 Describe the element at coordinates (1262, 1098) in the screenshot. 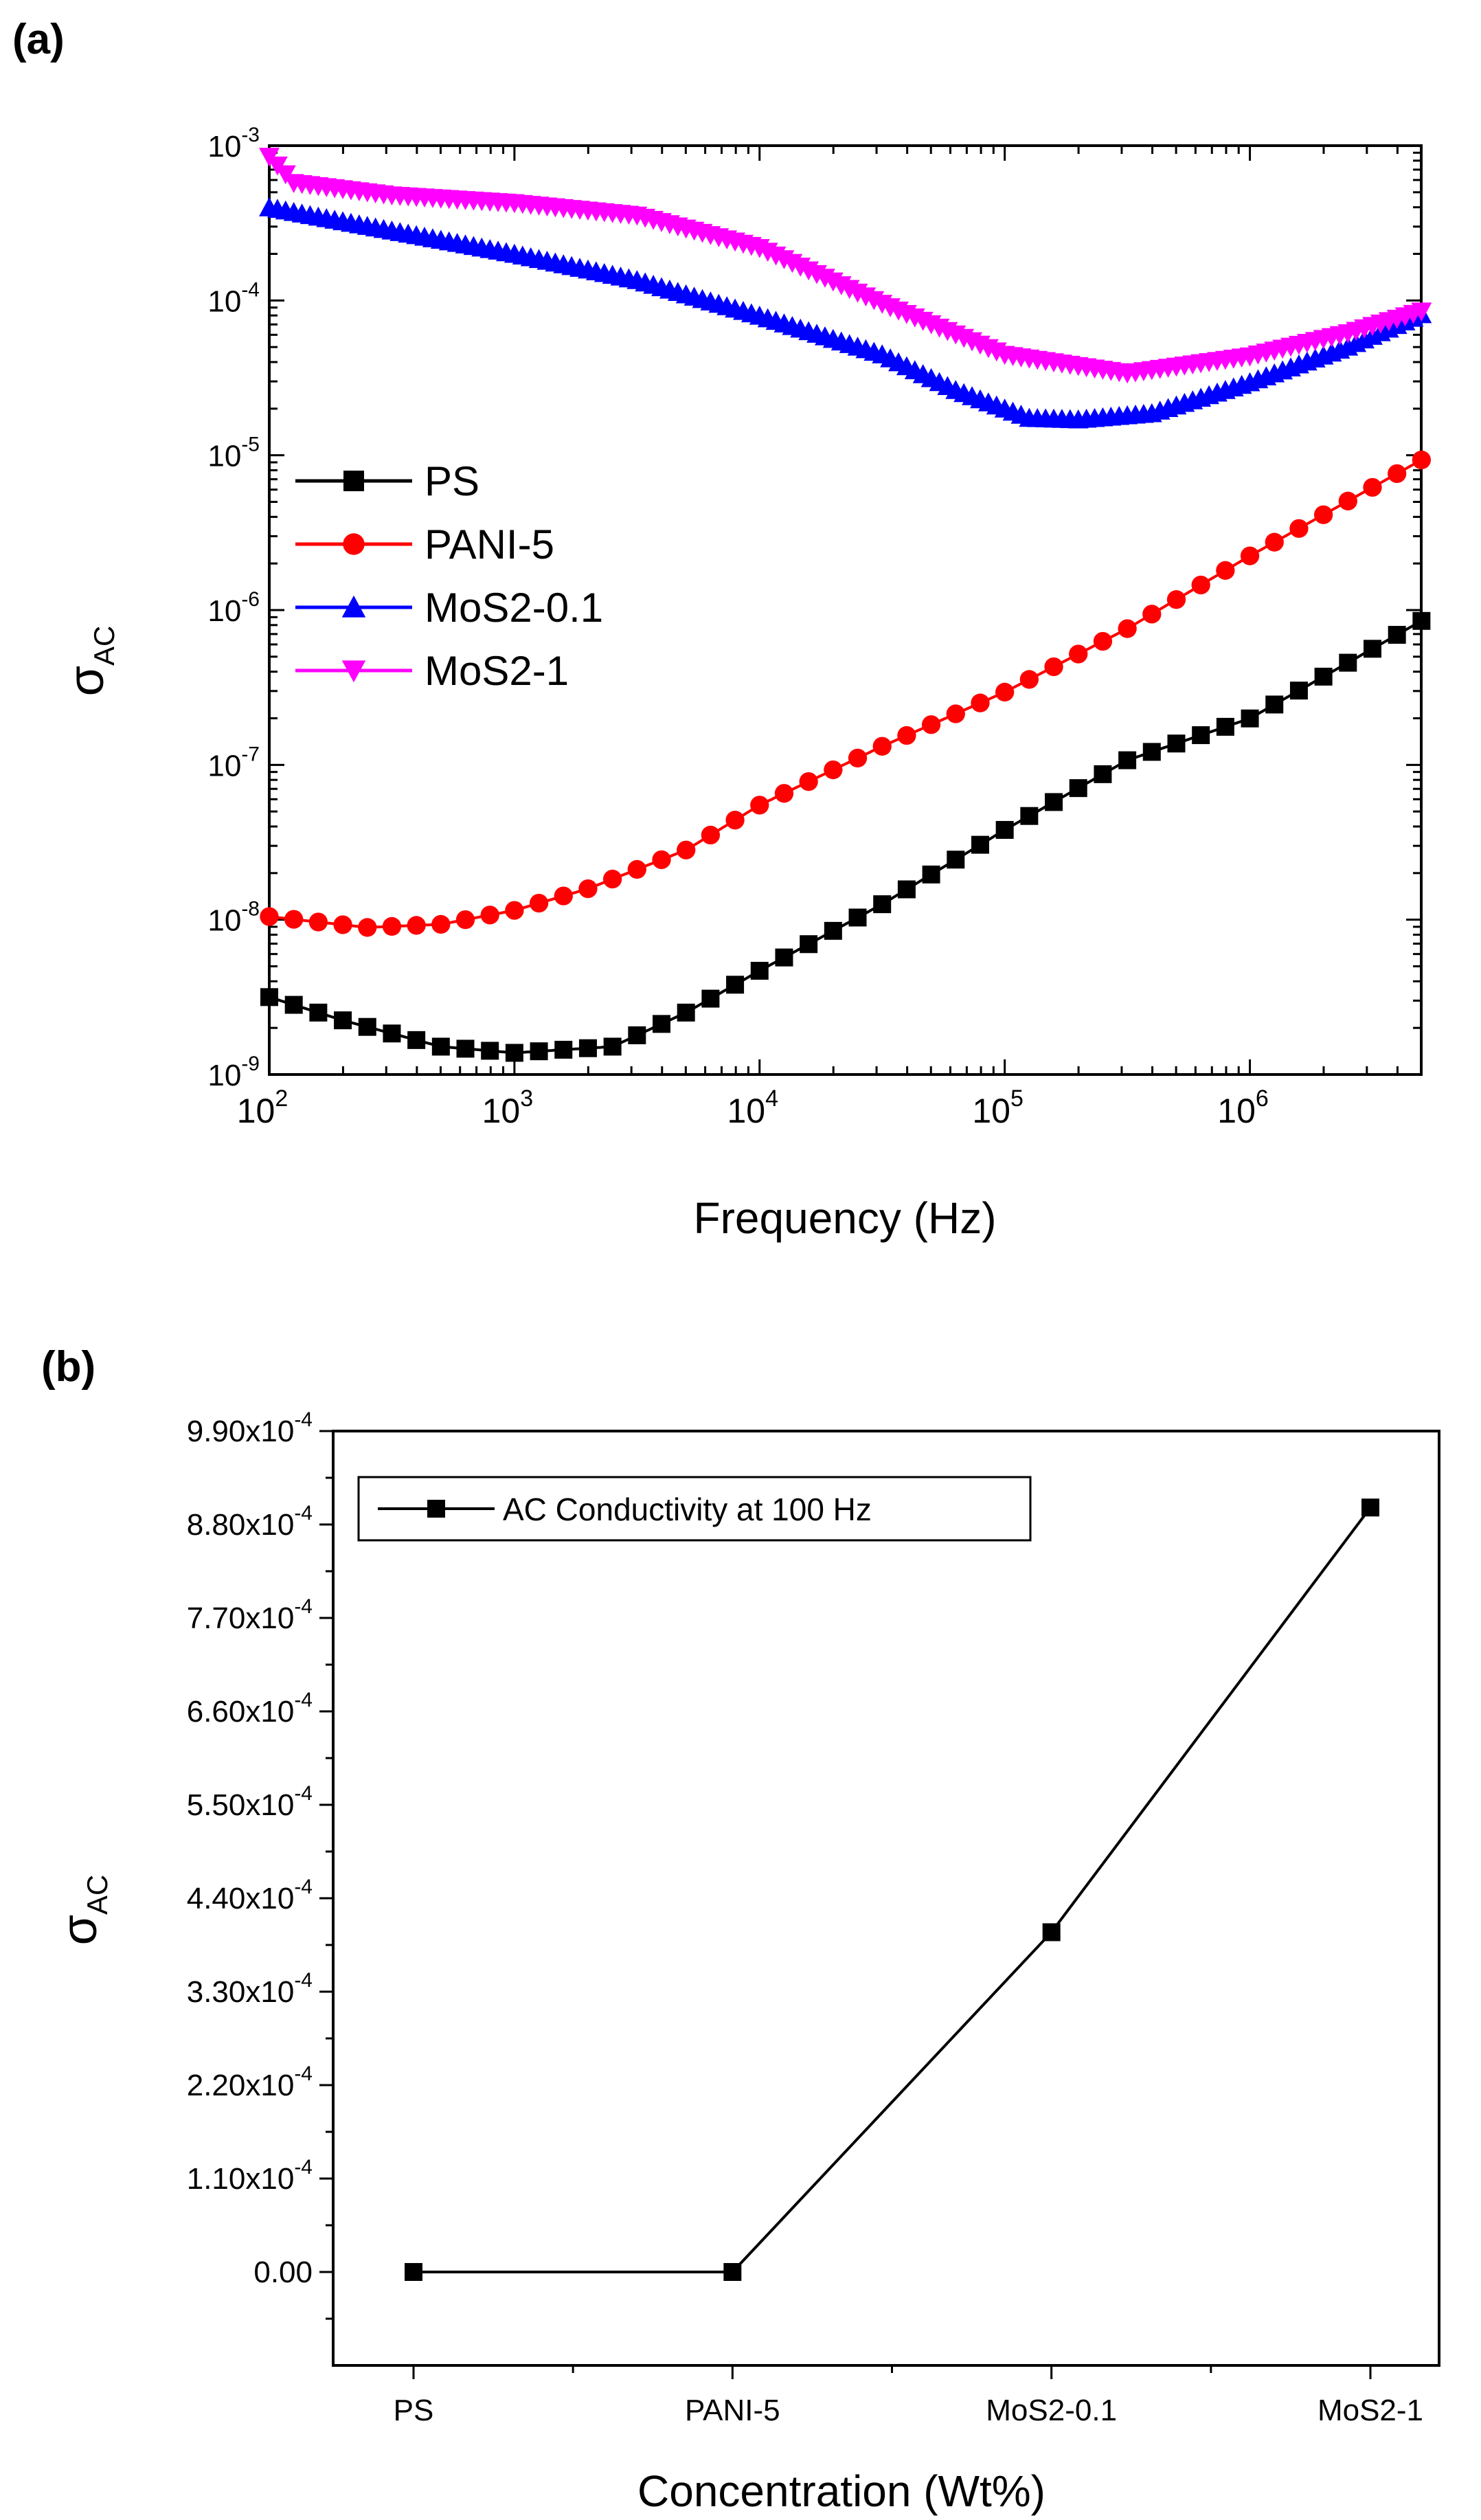

I see `x-tick-exp: 6` at that location.